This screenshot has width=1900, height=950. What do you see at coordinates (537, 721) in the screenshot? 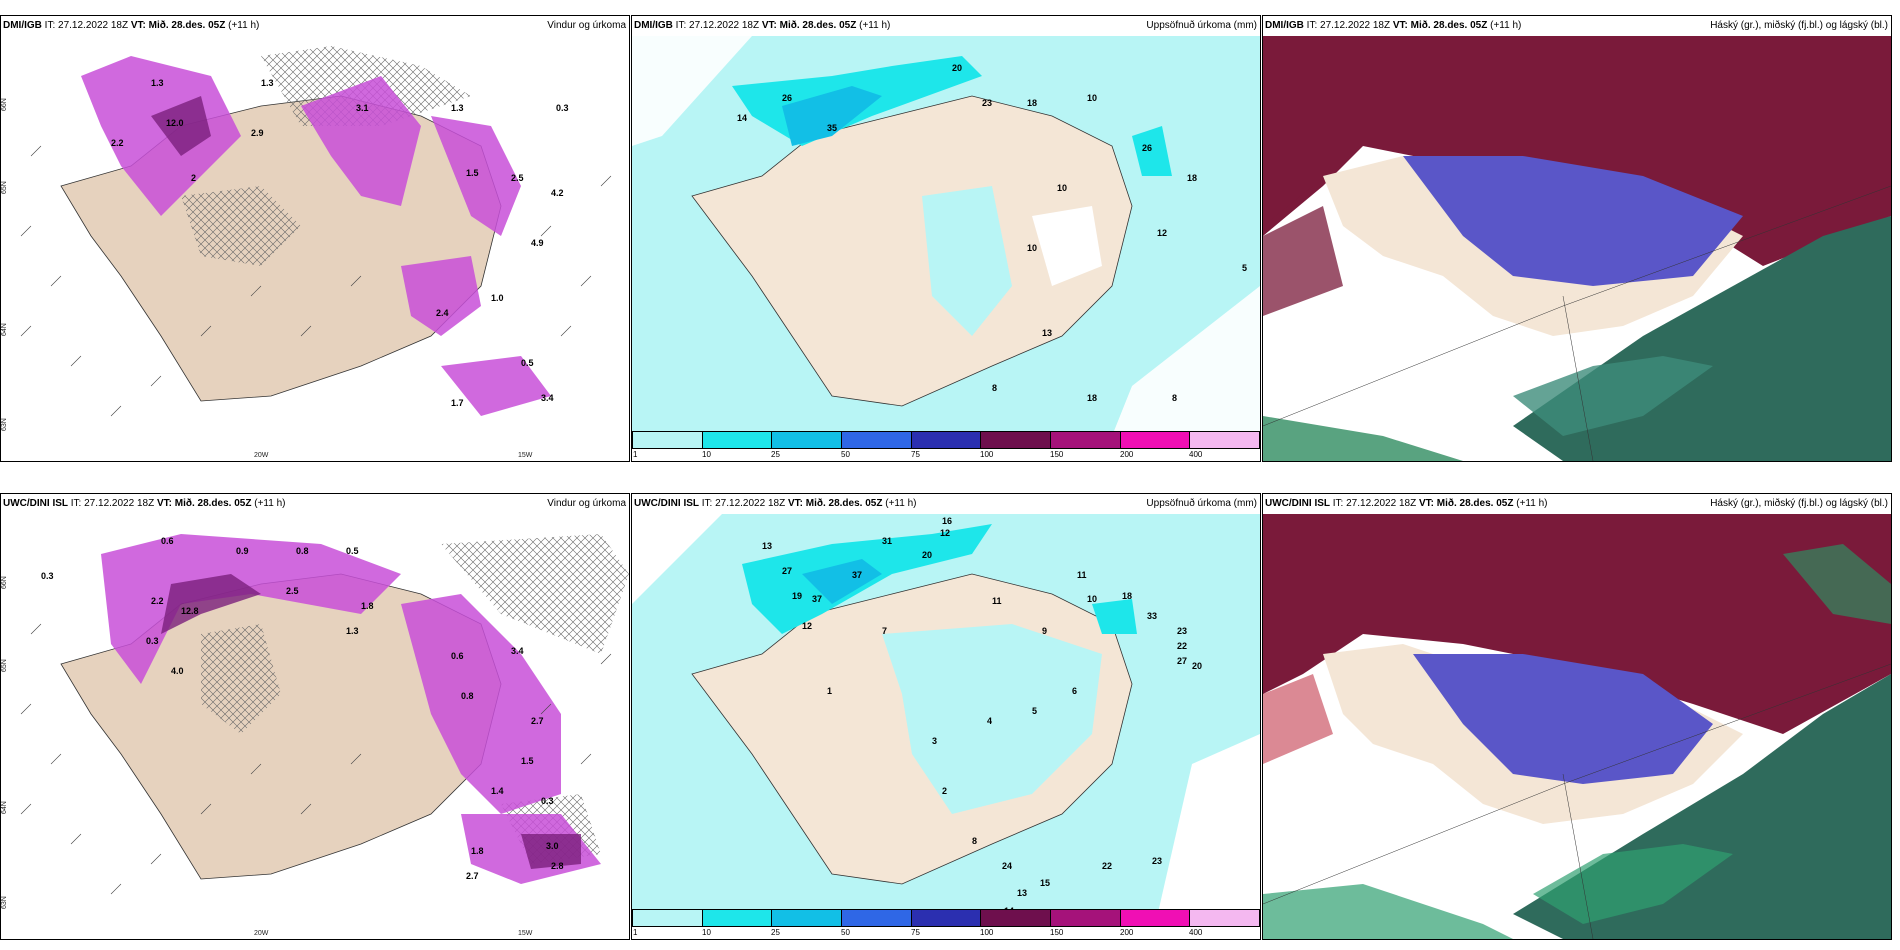
I see `precip-label: 2.7` at bounding box center [537, 721].